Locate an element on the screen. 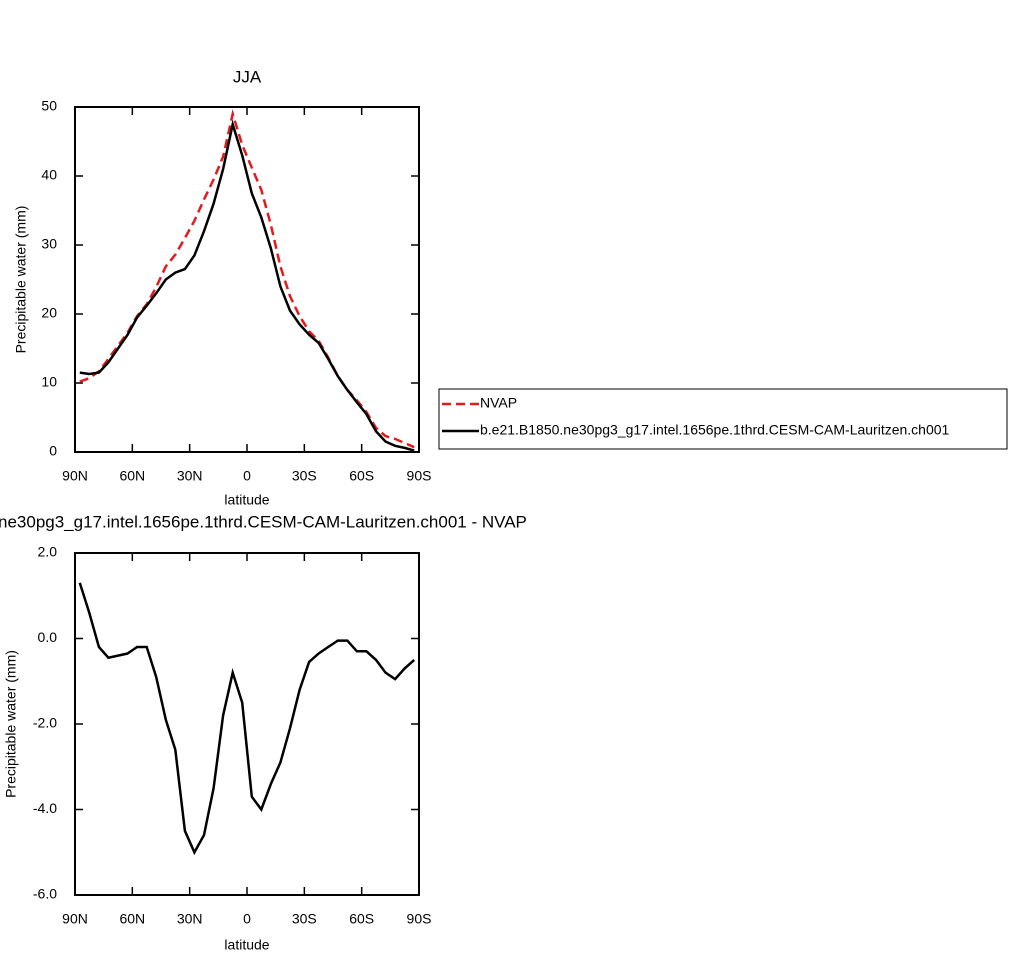 This screenshot has height=959, width=1022. y-tick-label: 30 is located at coordinates (49, 244).